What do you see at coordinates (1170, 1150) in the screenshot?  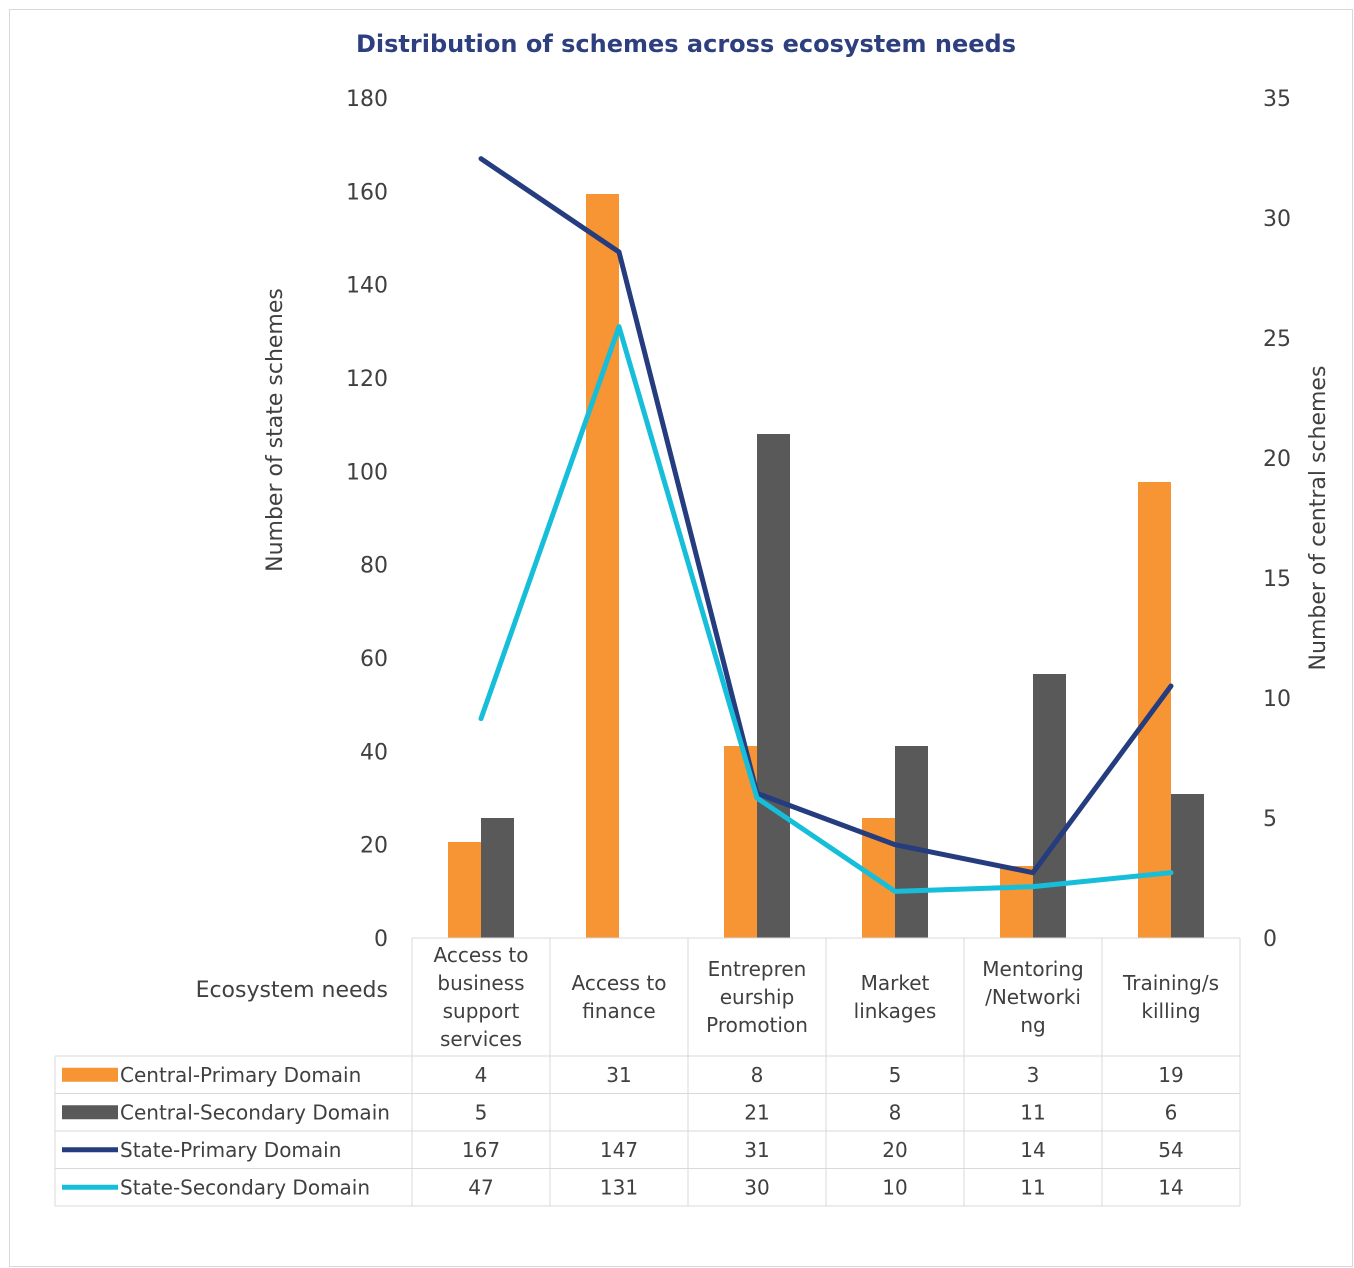 I see `data-table-value: 54` at bounding box center [1170, 1150].